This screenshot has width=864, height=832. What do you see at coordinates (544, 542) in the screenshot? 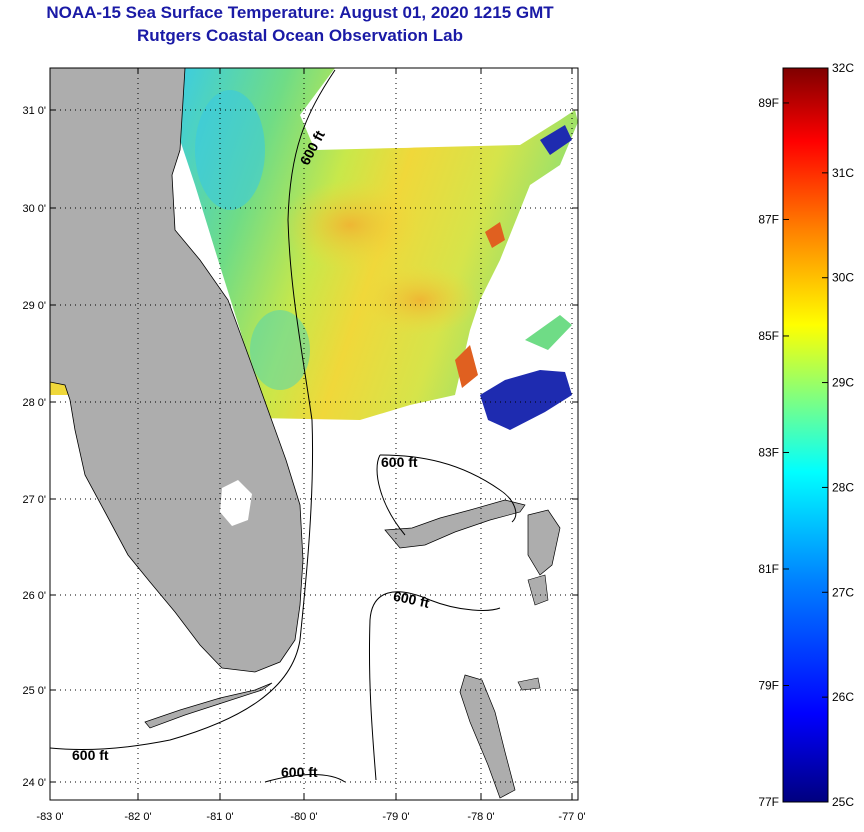
I see `abaco-island` at bounding box center [544, 542].